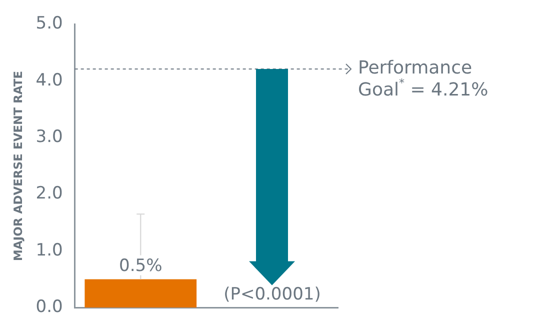 The height and width of the screenshot is (333, 546). I want to click on annotation: (P<0.0001), so click(272, 294).